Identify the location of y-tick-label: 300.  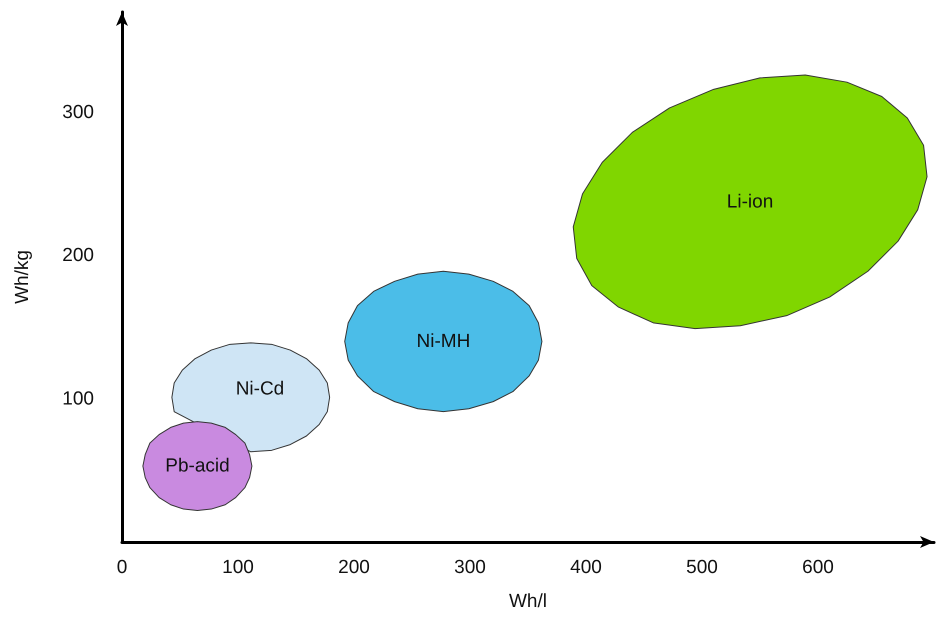
(78, 112).